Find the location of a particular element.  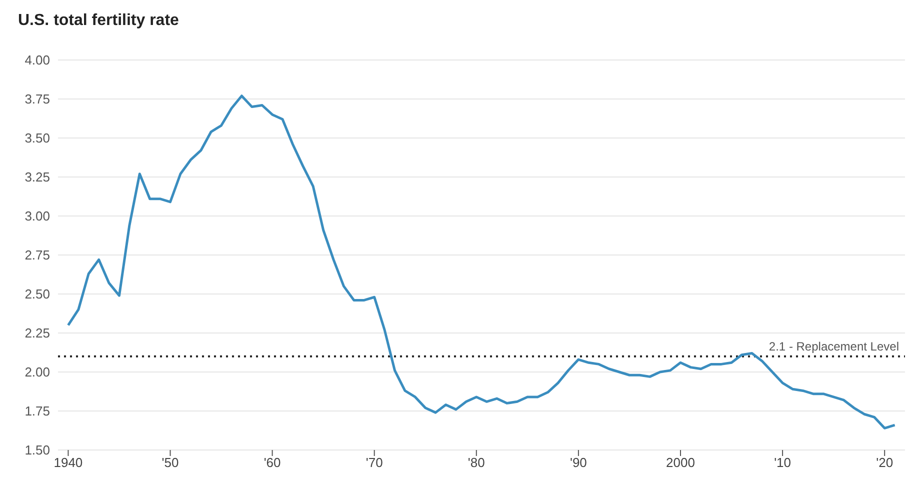

x-tick-label: '90 is located at coordinates (578, 462).